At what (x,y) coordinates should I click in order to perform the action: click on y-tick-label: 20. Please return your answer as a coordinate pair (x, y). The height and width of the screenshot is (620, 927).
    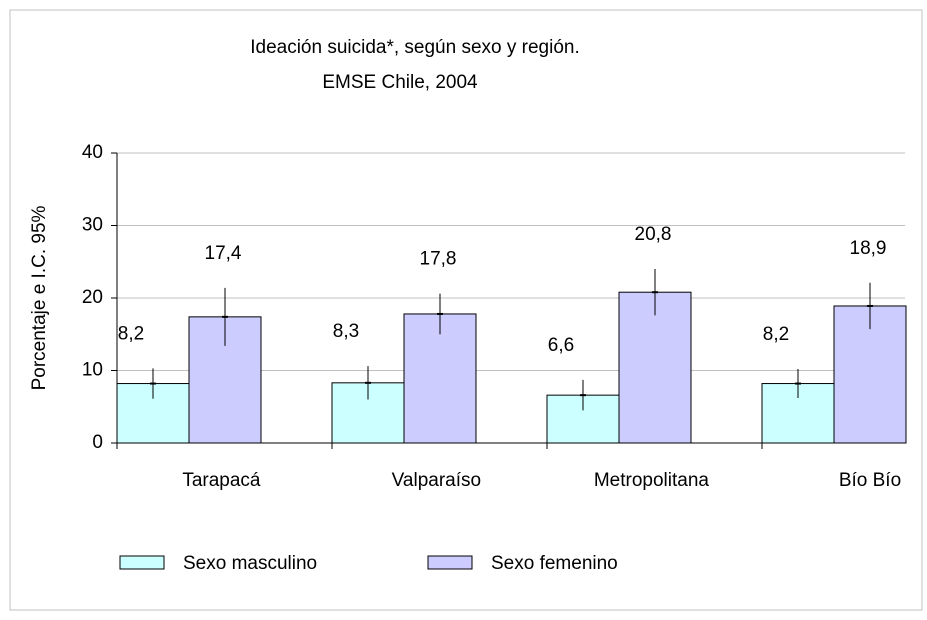
    Looking at the image, I should click on (92, 297).